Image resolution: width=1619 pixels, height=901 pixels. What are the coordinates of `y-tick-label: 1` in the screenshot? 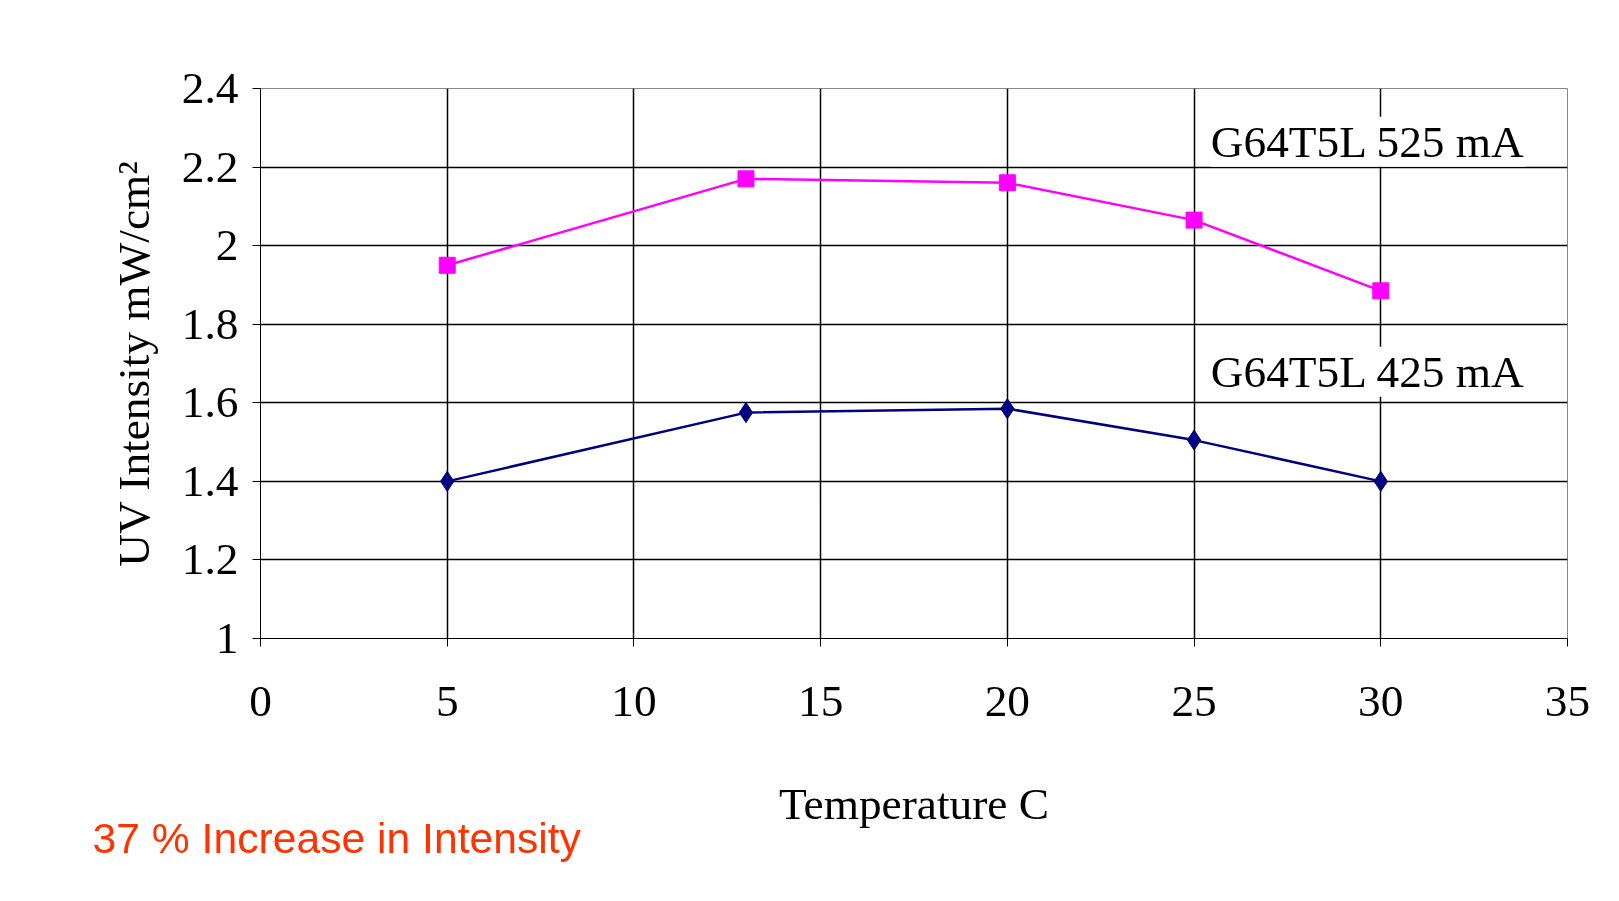 It's located at (227, 638).